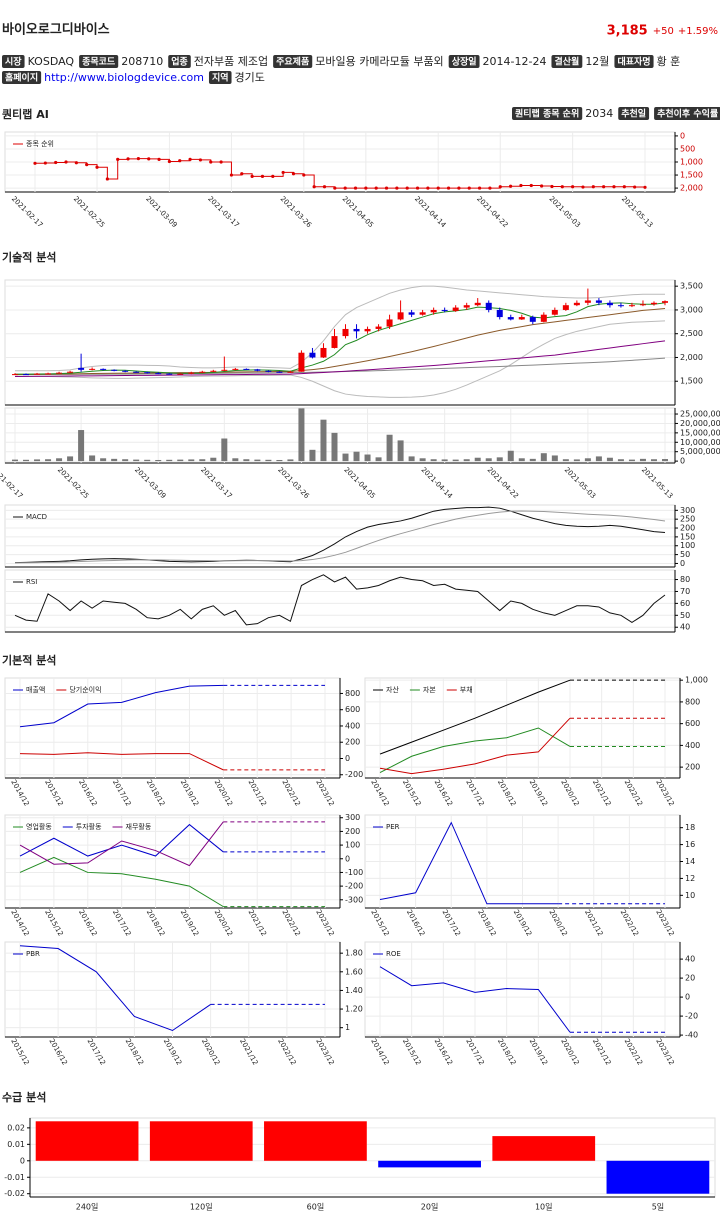  I want to click on tag-label: 추천이후 수익률, so click(687, 114).